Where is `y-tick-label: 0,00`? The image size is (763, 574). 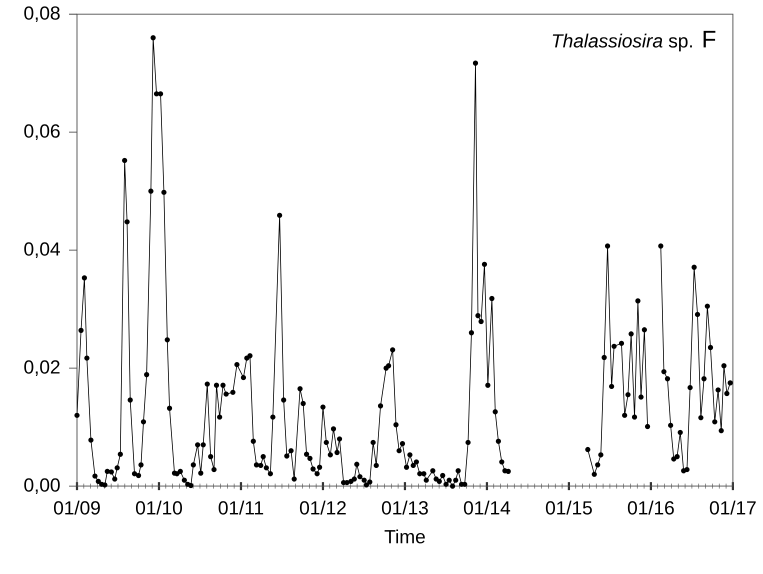
y-tick-label: 0,00 is located at coordinates (42, 486).